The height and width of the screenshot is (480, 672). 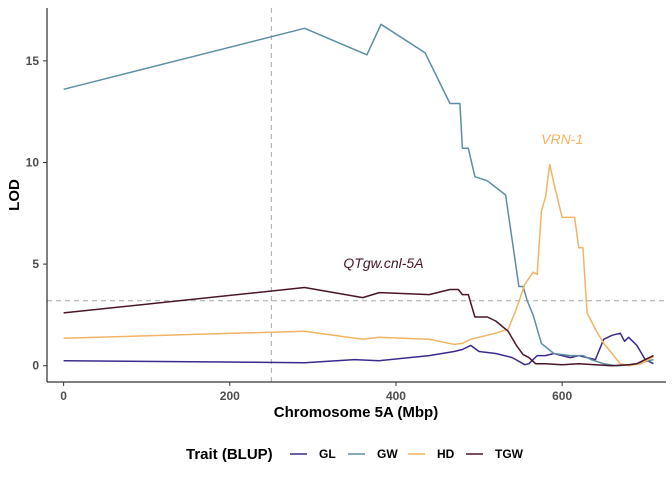 What do you see at coordinates (562, 139) in the screenshot?
I see `annotation-label: VRN-1` at bounding box center [562, 139].